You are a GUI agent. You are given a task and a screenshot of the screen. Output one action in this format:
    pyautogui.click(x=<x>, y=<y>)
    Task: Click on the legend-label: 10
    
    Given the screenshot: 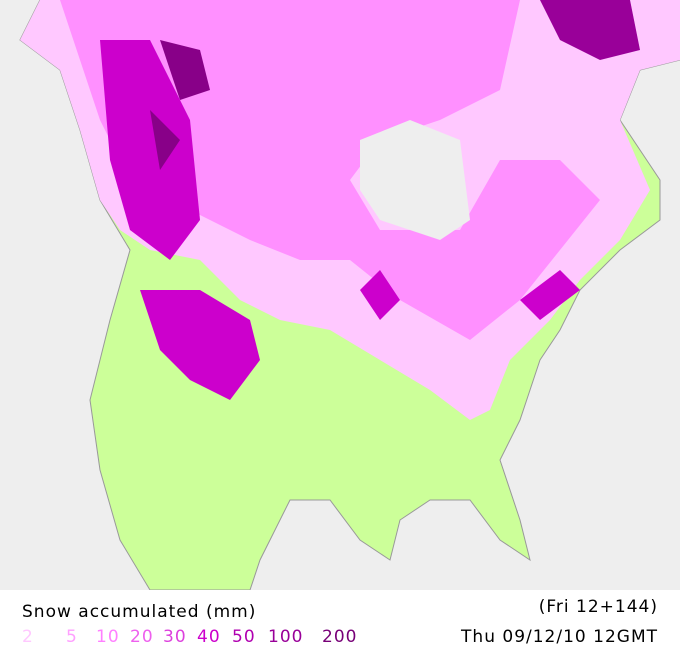 What is the action you would take?
    pyautogui.click(x=108, y=637)
    